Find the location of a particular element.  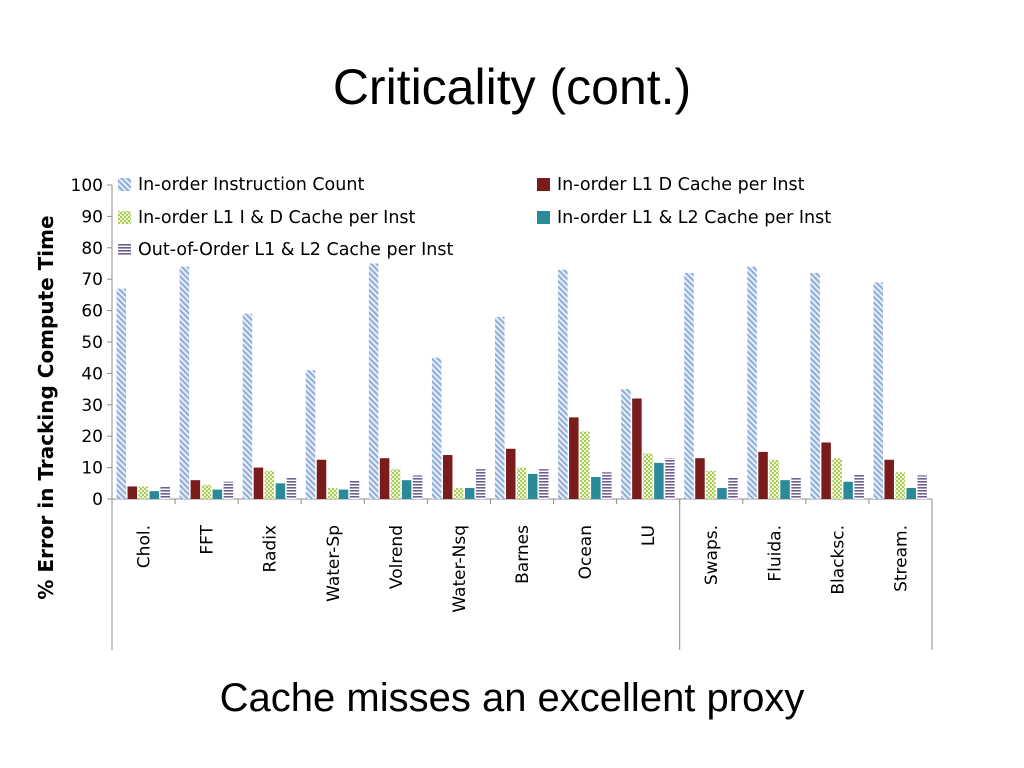

legend-label: In-order L1 I & D Cache per Inst is located at coordinates (277, 218).